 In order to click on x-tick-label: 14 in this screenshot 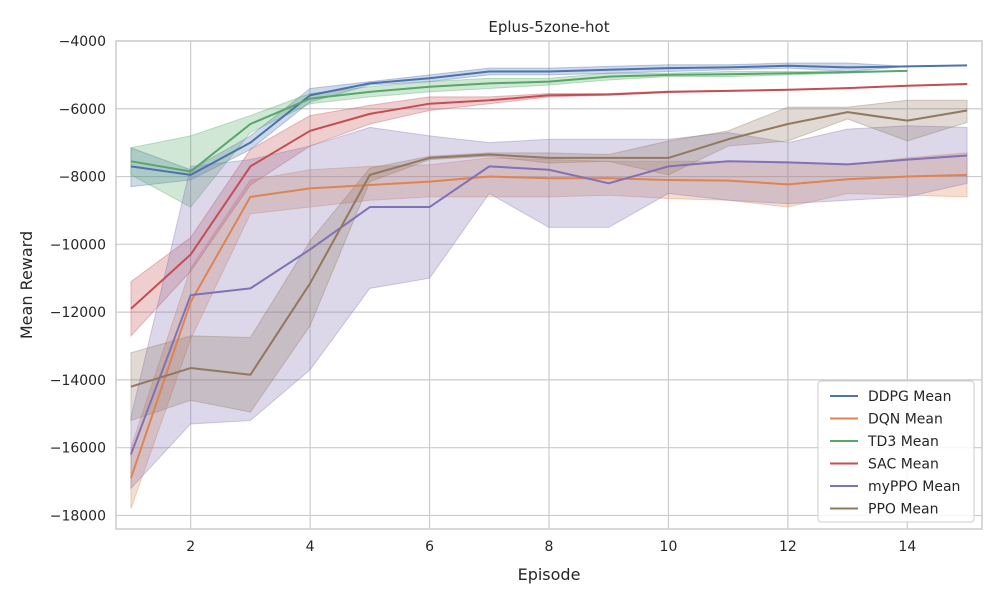, I will do `click(907, 547)`.